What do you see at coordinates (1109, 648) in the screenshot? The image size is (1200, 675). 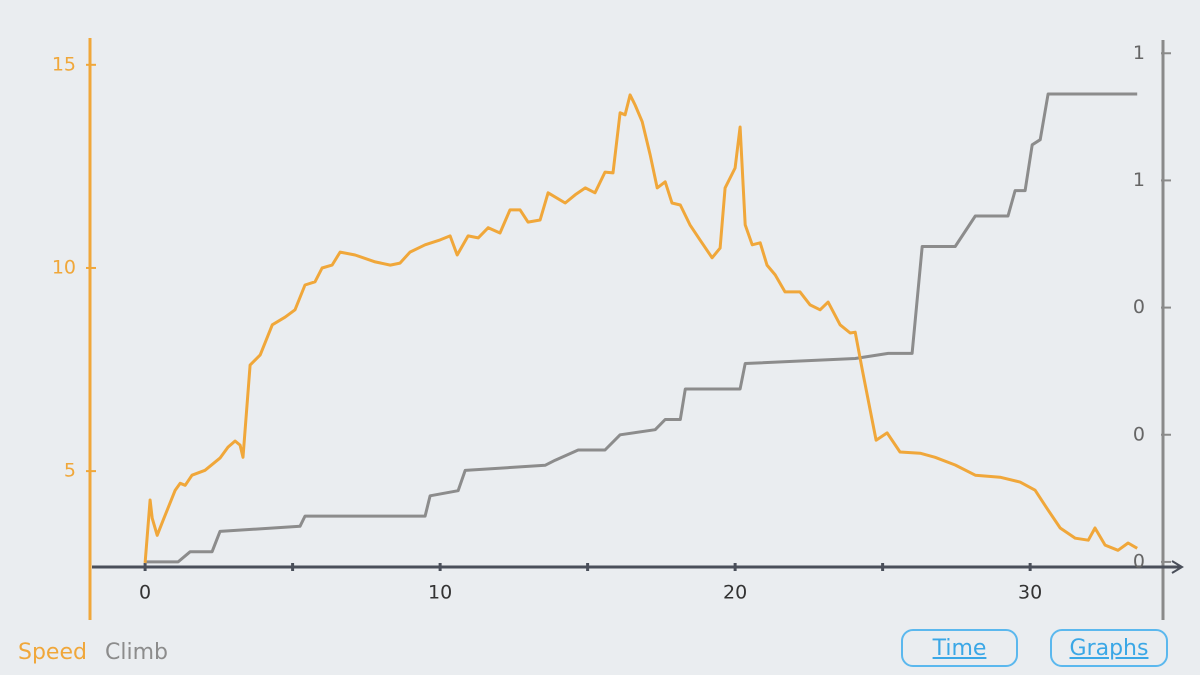 I see `graphs-button: Graphs` at bounding box center [1109, 648].